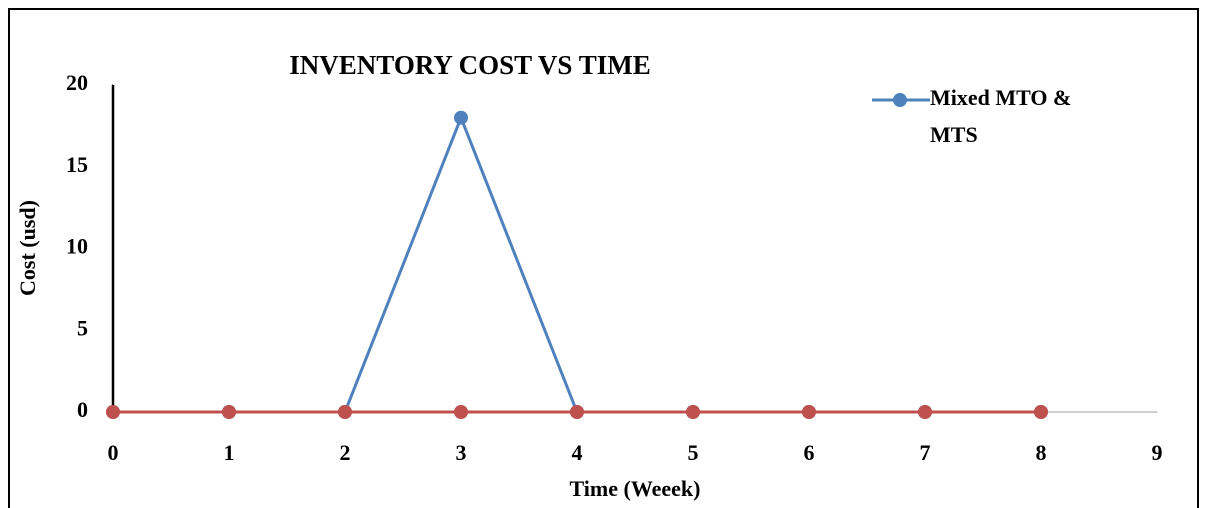 This screenshot has height=508, width=1206. Describe the element at coordinates (345, 452) in the screenshot. I see `x-tick-label: 2` at that location.